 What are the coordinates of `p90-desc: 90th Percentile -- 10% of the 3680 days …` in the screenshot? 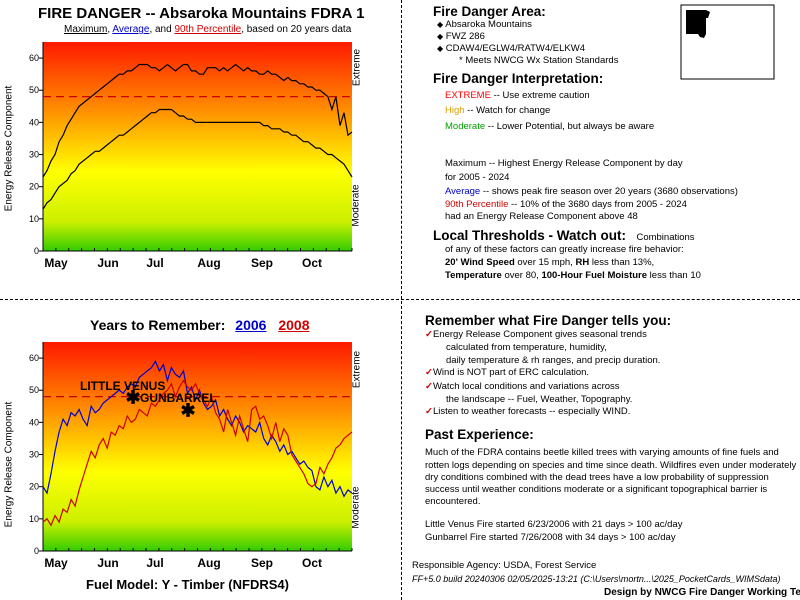 It's located at (566, 205).